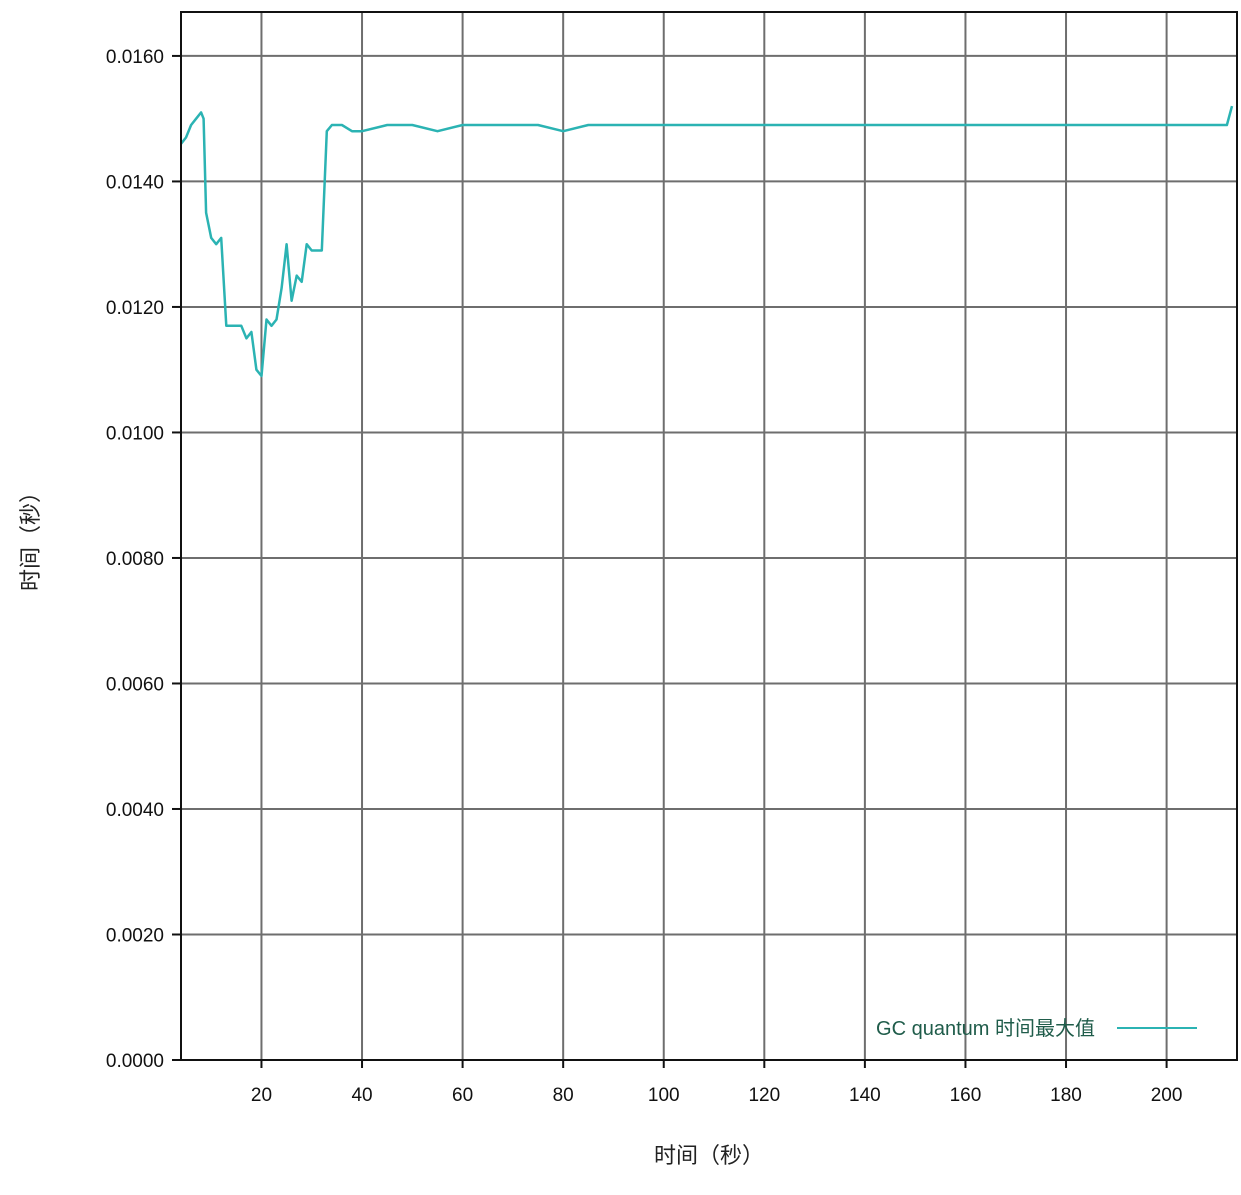 This screenshot has width=1241, height=1195. What do you see at coordinates (261, 1095) in the screenshot?
I see `x-tick-label: 20` at bounding box center [261, 1095].